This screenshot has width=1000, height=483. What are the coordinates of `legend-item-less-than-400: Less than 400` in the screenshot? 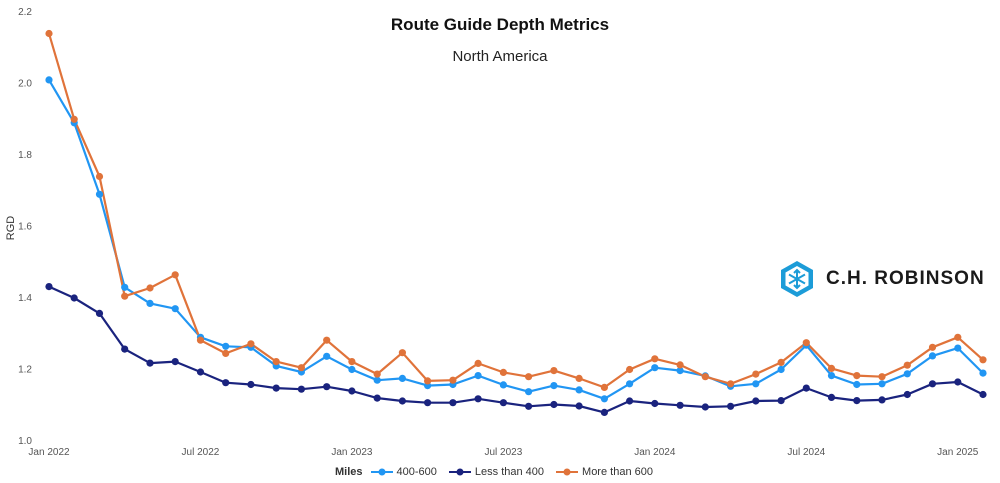 It's located at (496, 472).